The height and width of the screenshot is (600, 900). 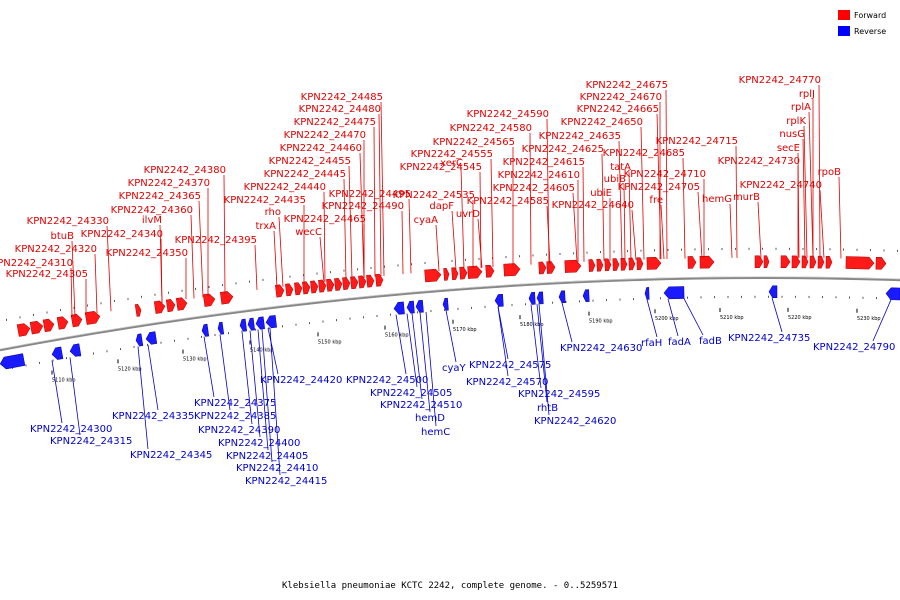 I want to click on tick-label: 5230 kbp, so click(x=869, y=319).